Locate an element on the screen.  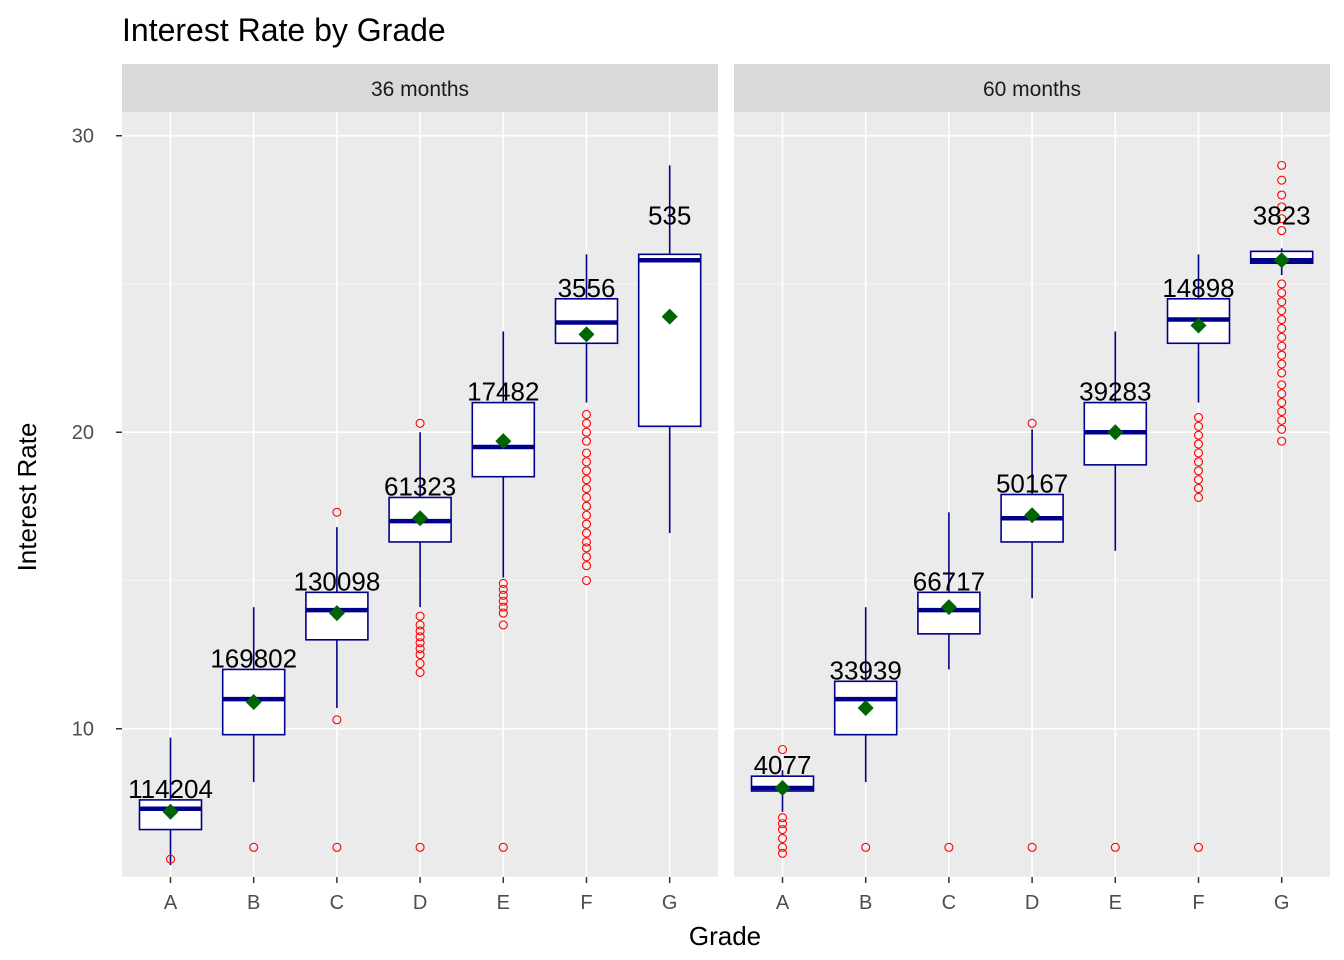
boxplot-F: 14898 is located at coordinates (1198, 553).